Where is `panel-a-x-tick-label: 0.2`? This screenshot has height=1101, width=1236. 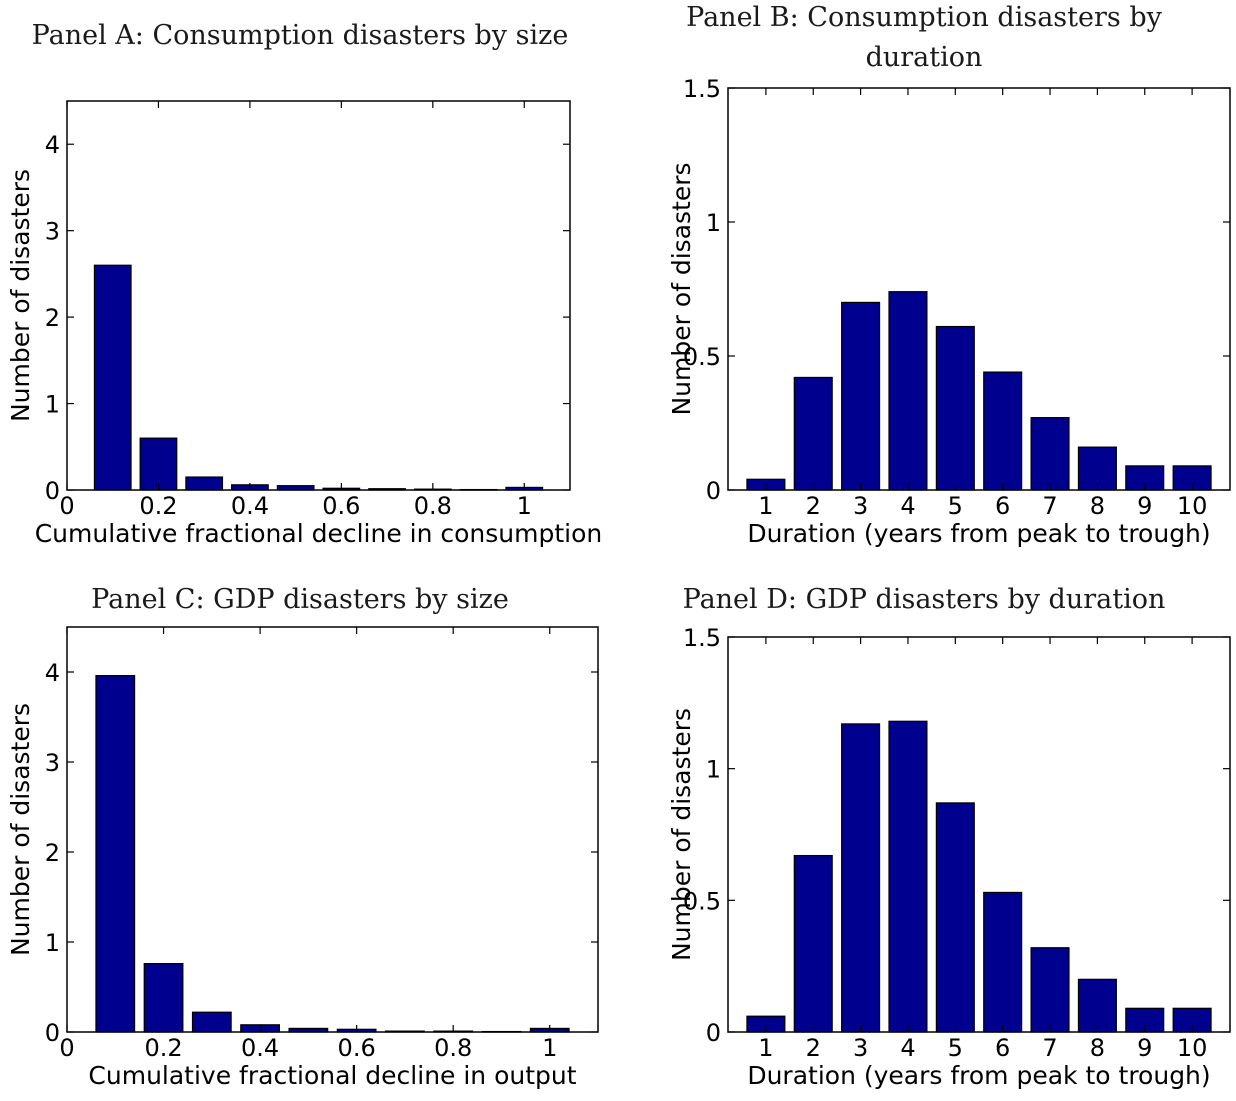 panel-a-x-tick-label: 0.2 is located at coordinates (158, 506).